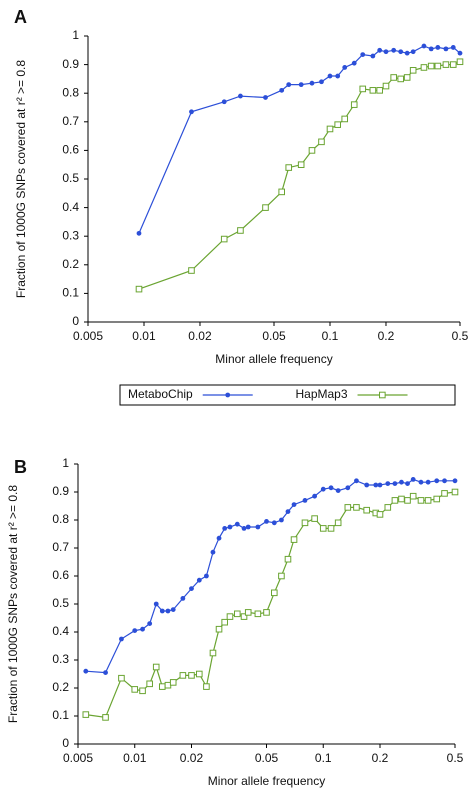 The image size is (474, 800). Describe the element at coordinates (135, 758) in the screenshot. I see `x-tick-label: 0.01` at that location.